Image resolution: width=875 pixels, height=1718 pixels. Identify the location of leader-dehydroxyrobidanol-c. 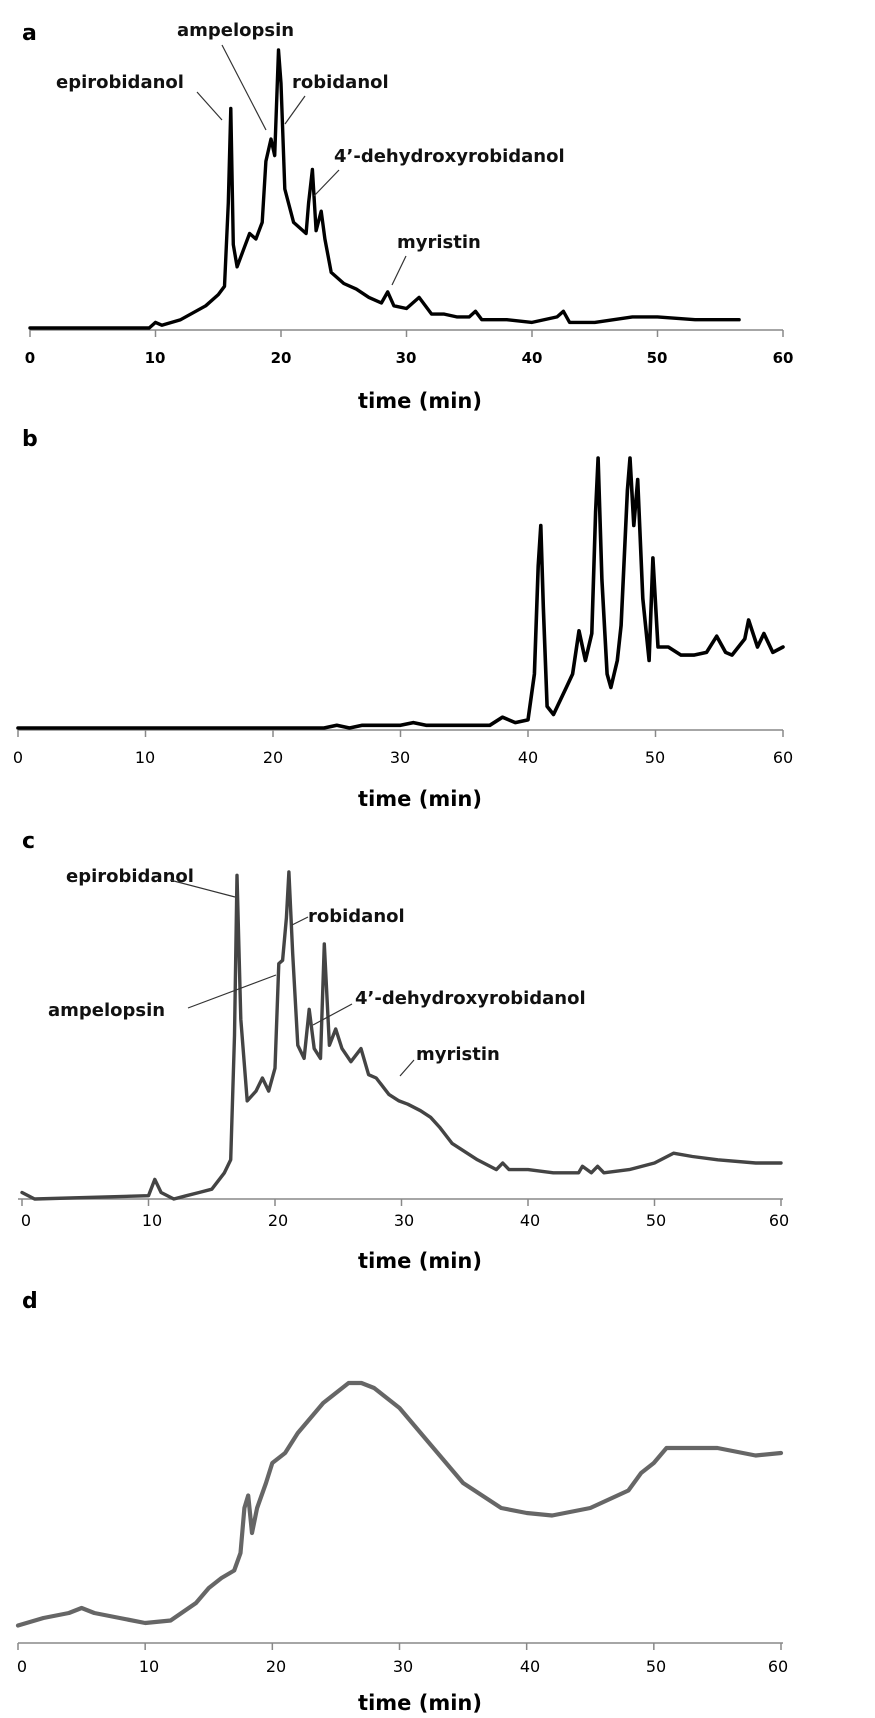
(332, 1014).